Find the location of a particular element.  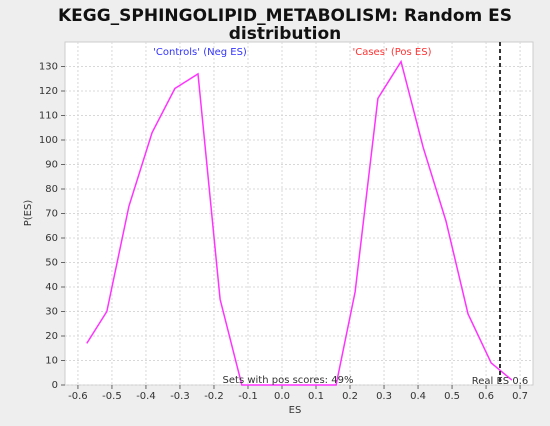

chart-title: KEGG_SPHINGOLIPID_METABOLISM: Random ES is located at coordinates (285, 16).